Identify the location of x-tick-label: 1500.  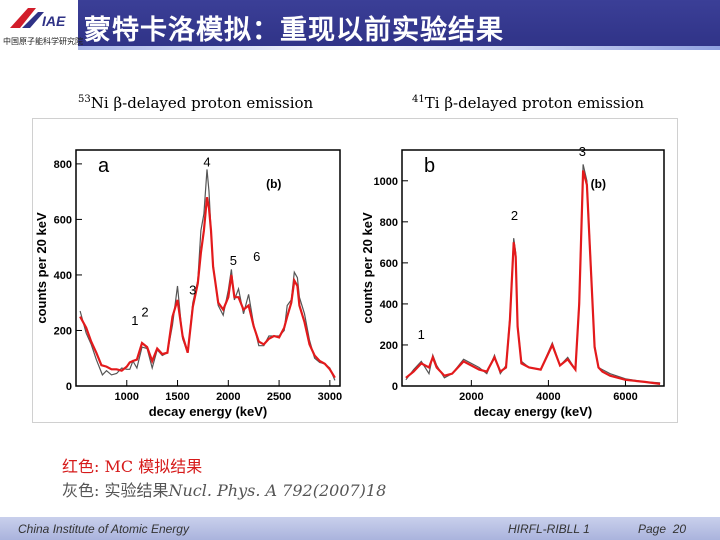
(177, 397).